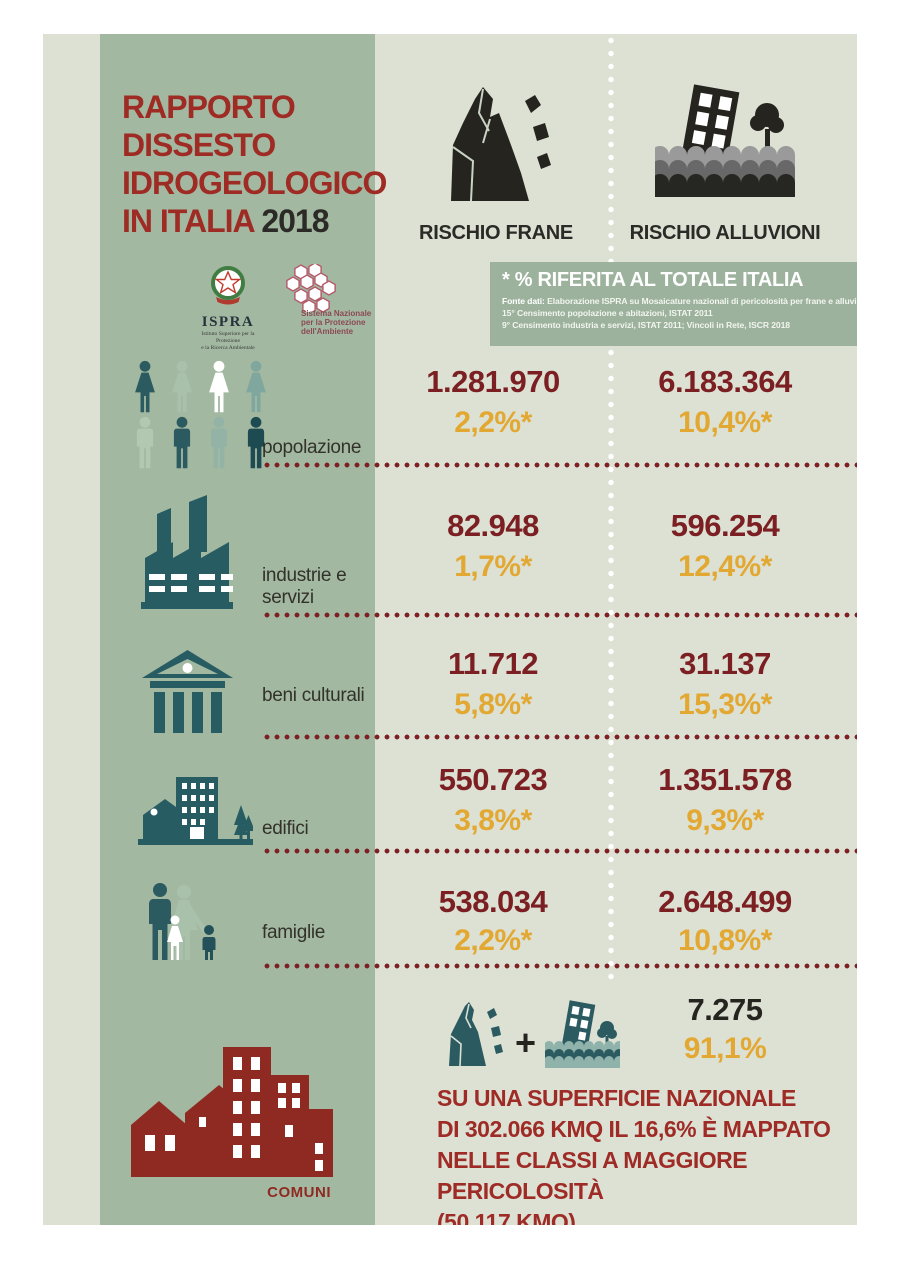  What do you see at coordinates (311, 288) in the screenshot?
I see `snpa-hexagons-icon` at bounding box center [311, 288].